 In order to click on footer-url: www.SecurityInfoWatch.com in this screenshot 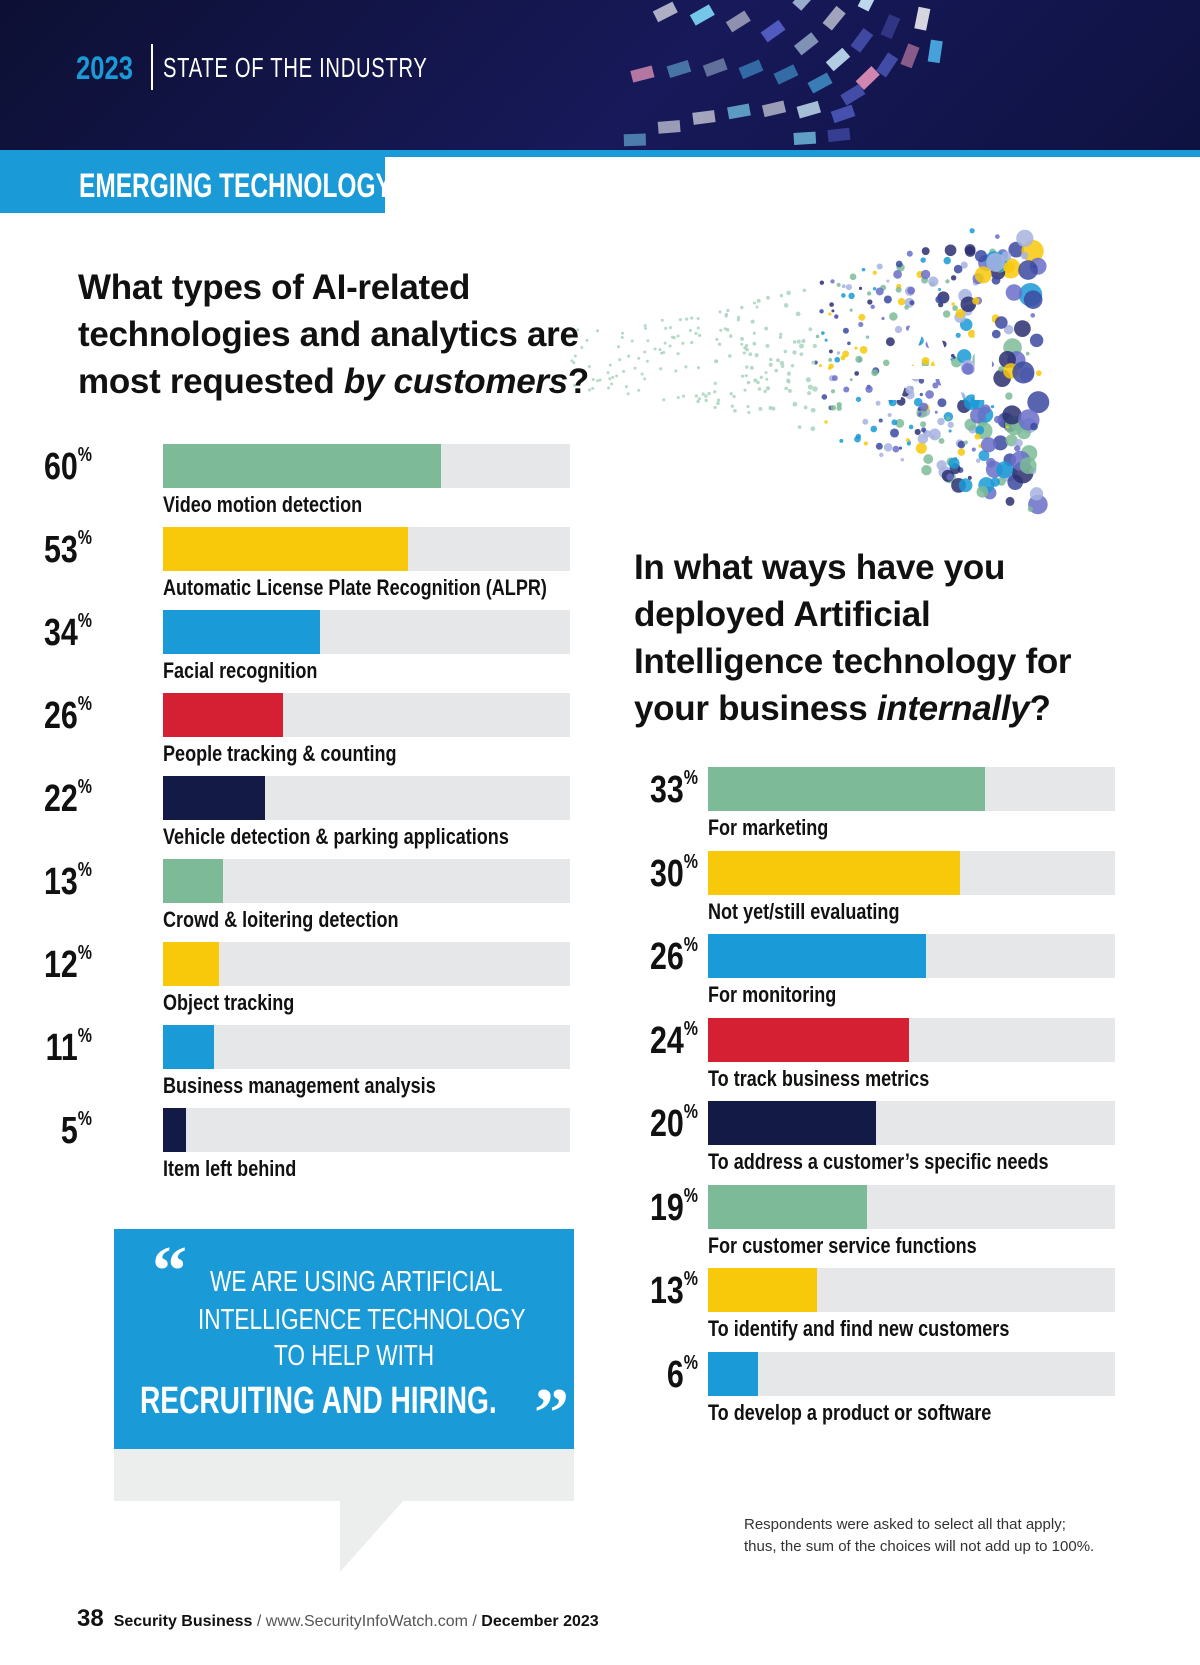, I will do `click(366, 1621)`.